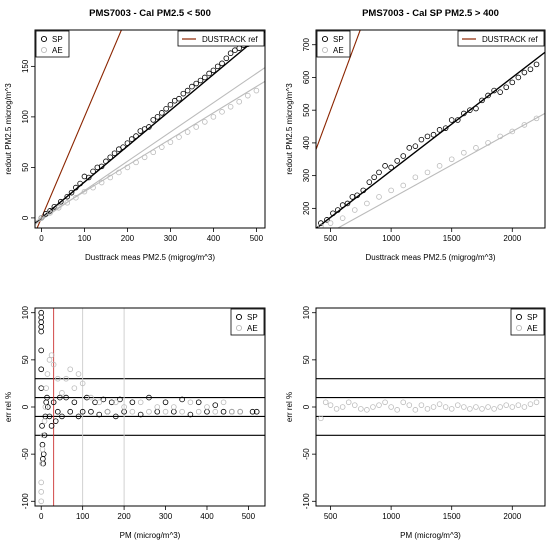 The height and width of the screenshot is (547, 550). What do you see at coordinates (510, 39) in the screenshot?
I see `legend-label: DUSTRACK ref` at bounding box center [510, 39].